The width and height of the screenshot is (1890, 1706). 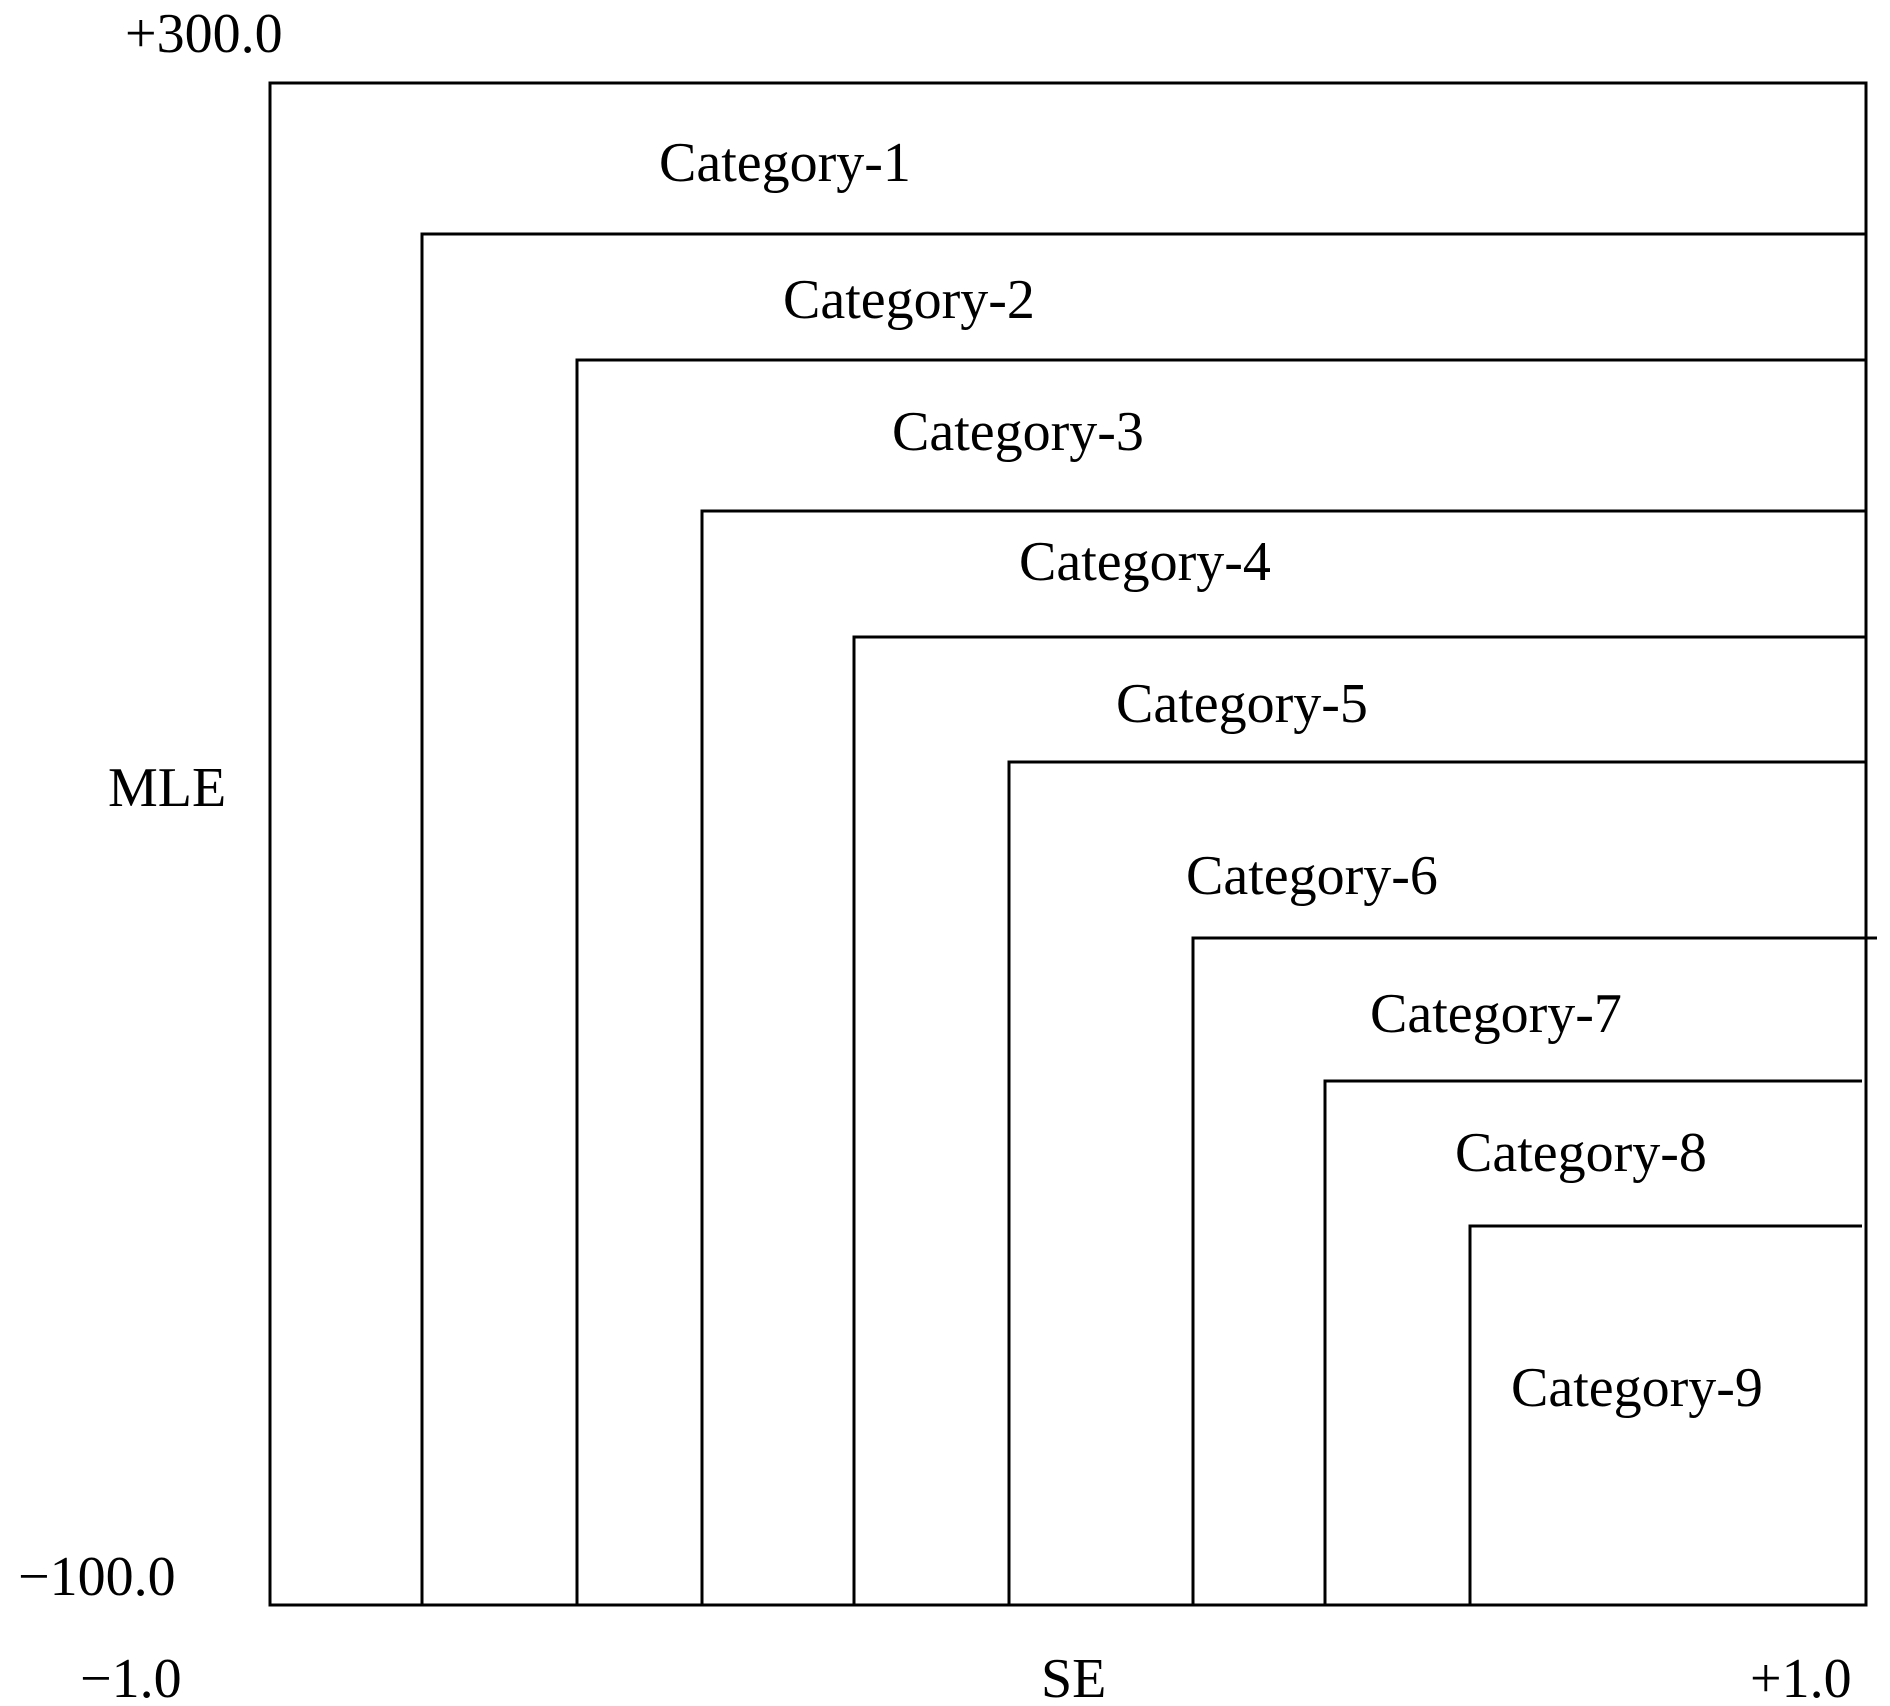 What do you see at coordinates (1073, 1677) in the screenshot?
I see `x-axis-title: SE` at bounding box center [1073, 1677].